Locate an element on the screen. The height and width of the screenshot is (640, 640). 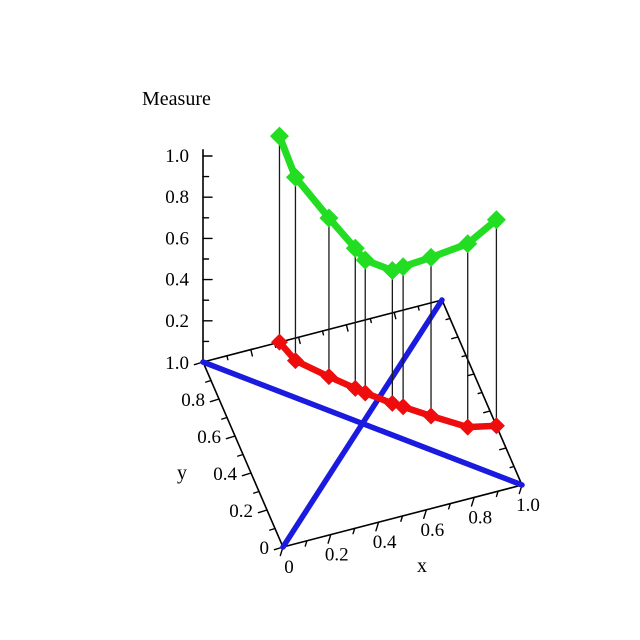
x-axis-label: x is located at coordinates (422, 566).